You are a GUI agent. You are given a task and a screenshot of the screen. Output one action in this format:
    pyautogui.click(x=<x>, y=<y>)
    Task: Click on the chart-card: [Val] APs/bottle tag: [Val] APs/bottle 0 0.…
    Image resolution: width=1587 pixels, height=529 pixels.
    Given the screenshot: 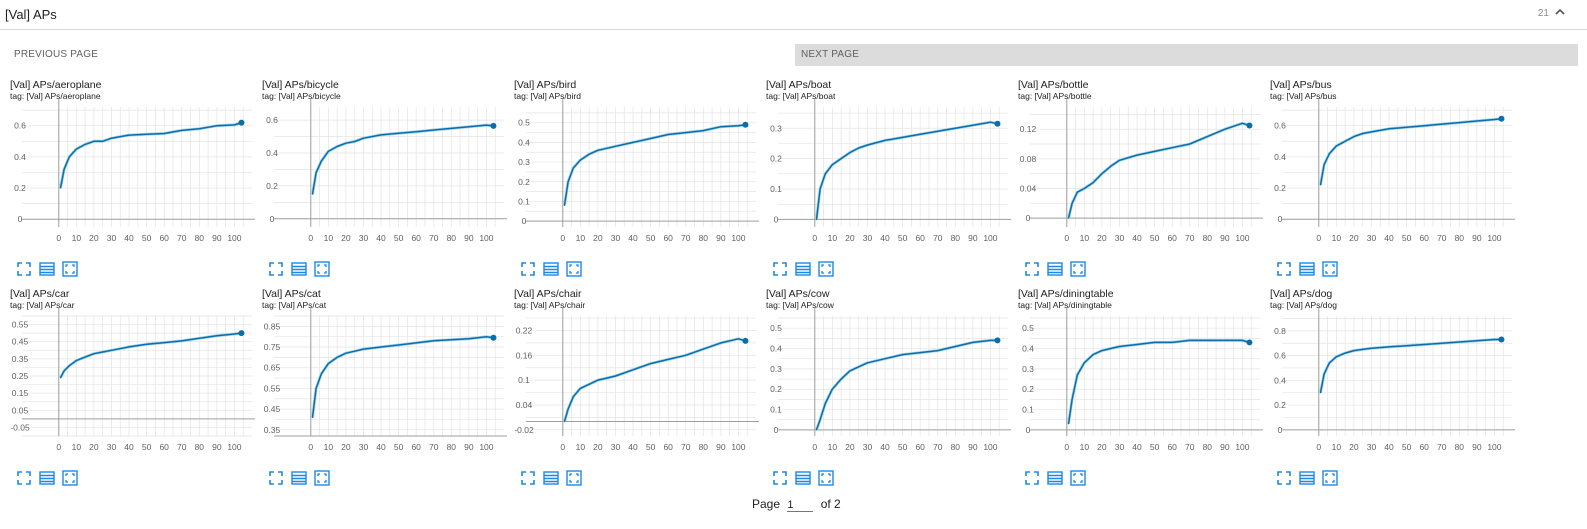 What is the action you would take?
    pyautogui.click(x=1143, y=180)
    